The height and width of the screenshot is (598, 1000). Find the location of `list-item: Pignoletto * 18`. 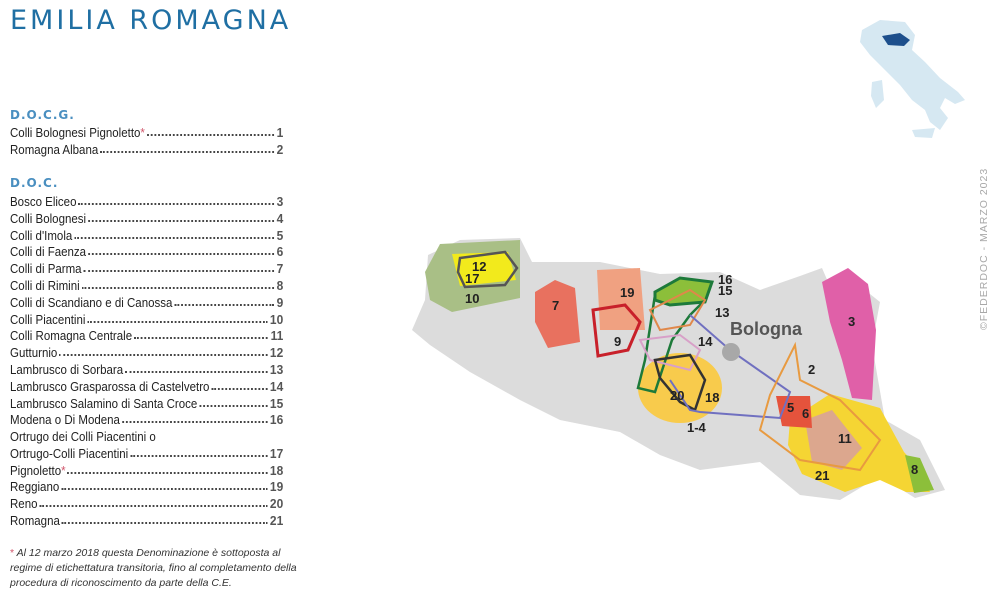

list-item: Pignoletto * 18 is located at coordinates (146, 469).